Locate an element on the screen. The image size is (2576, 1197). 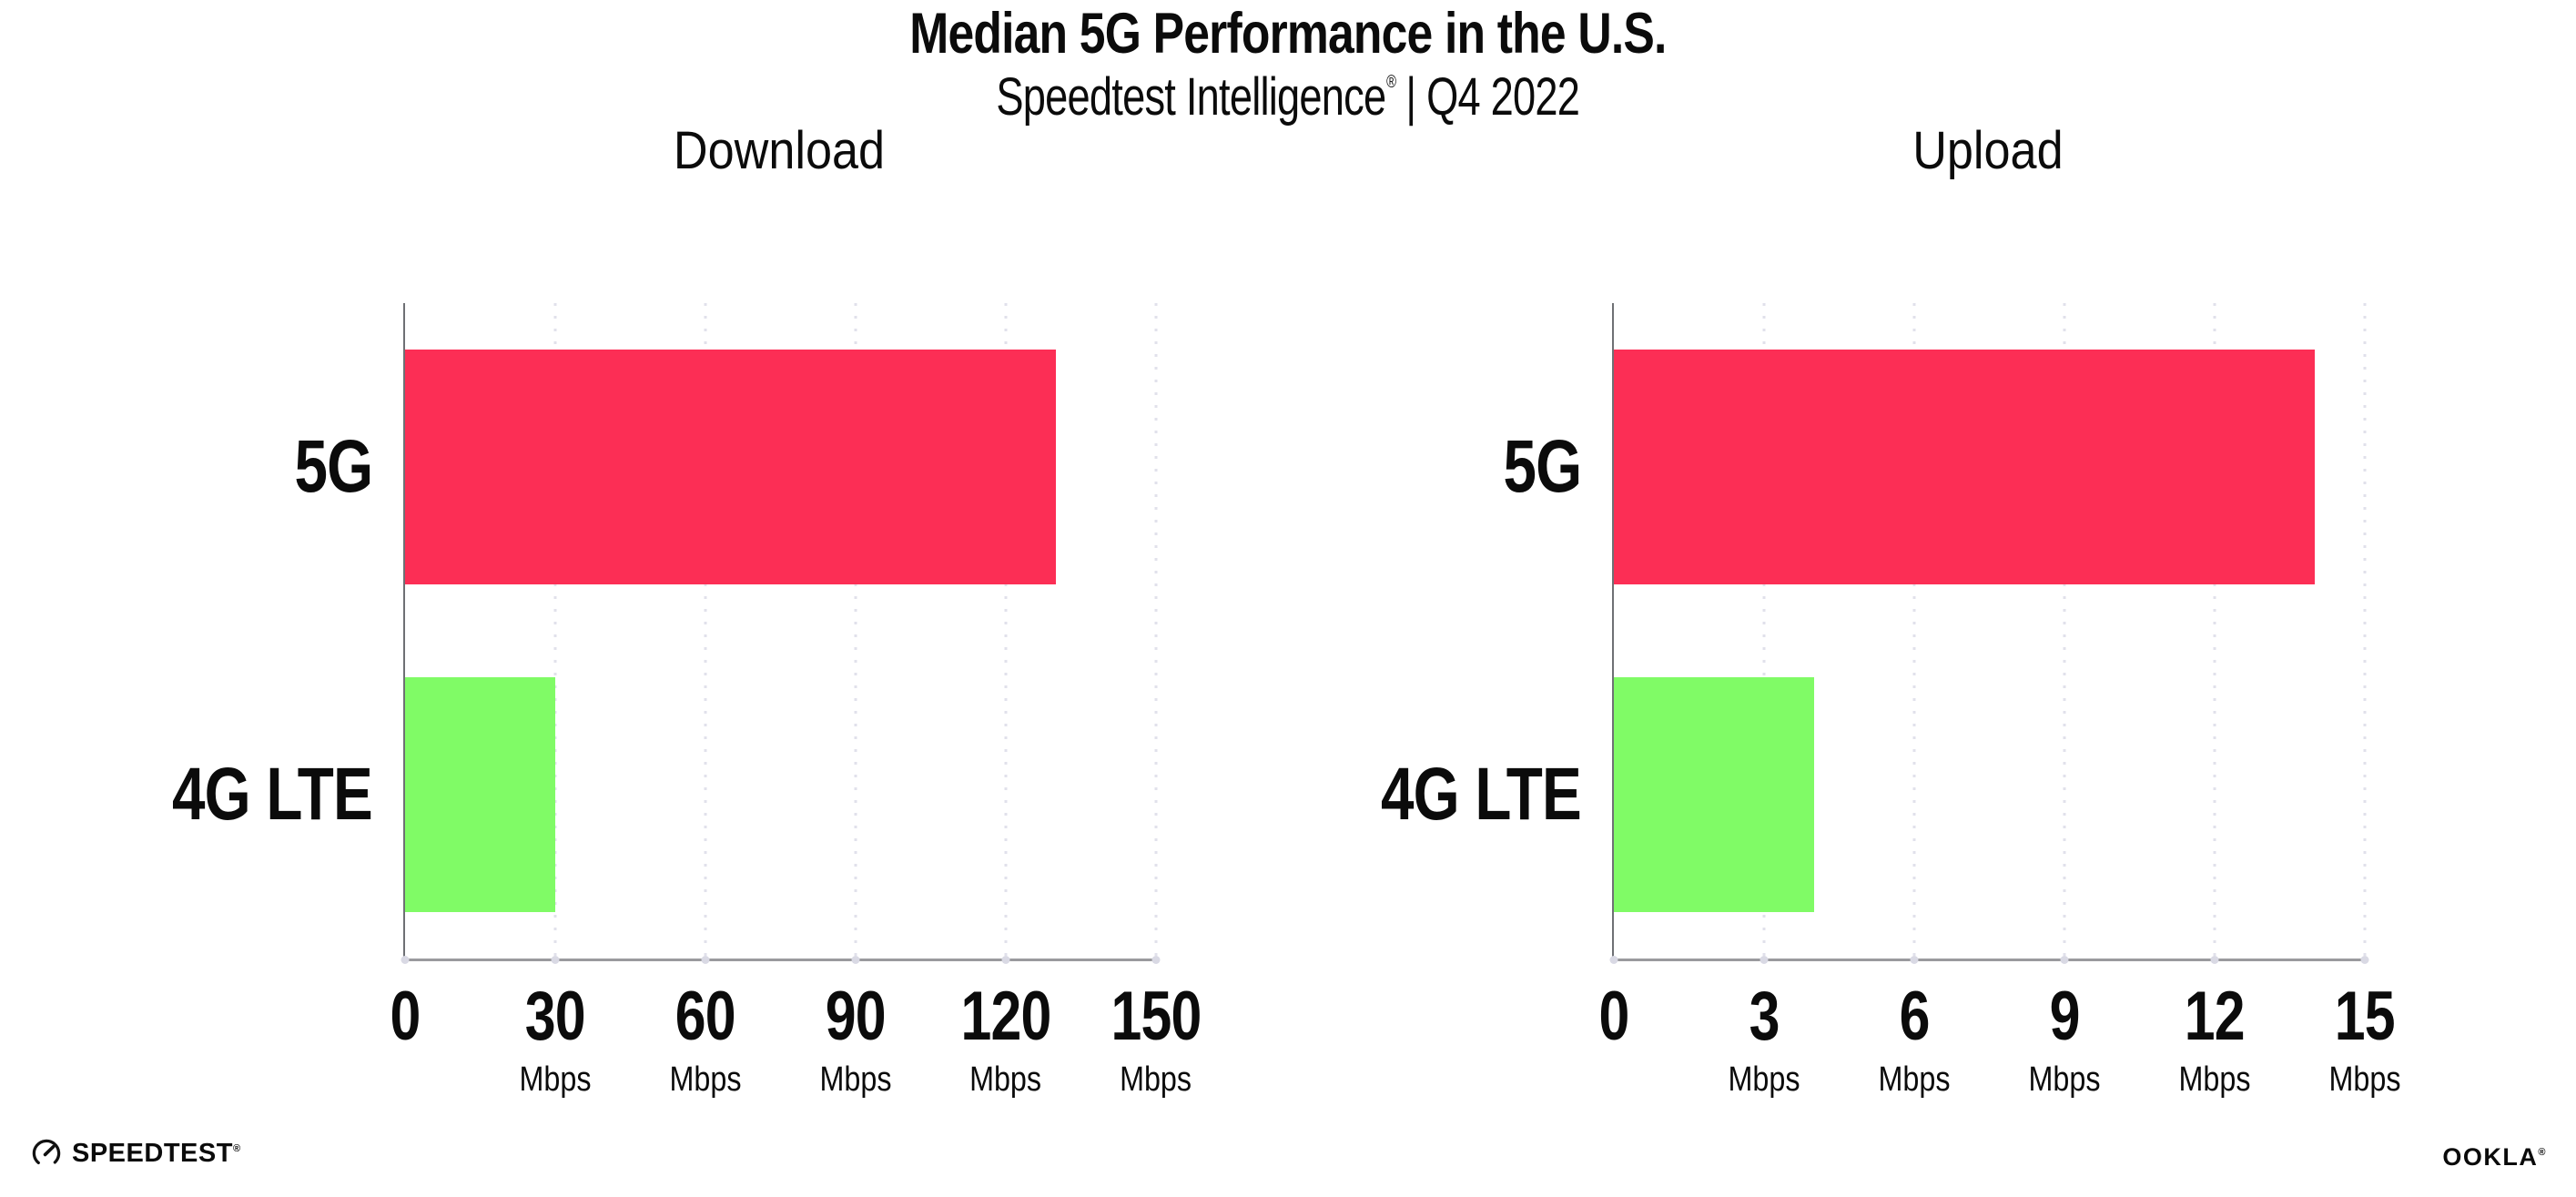
x-tick-label-3: 3 Mbps is located at coordinates (1764, 1040).